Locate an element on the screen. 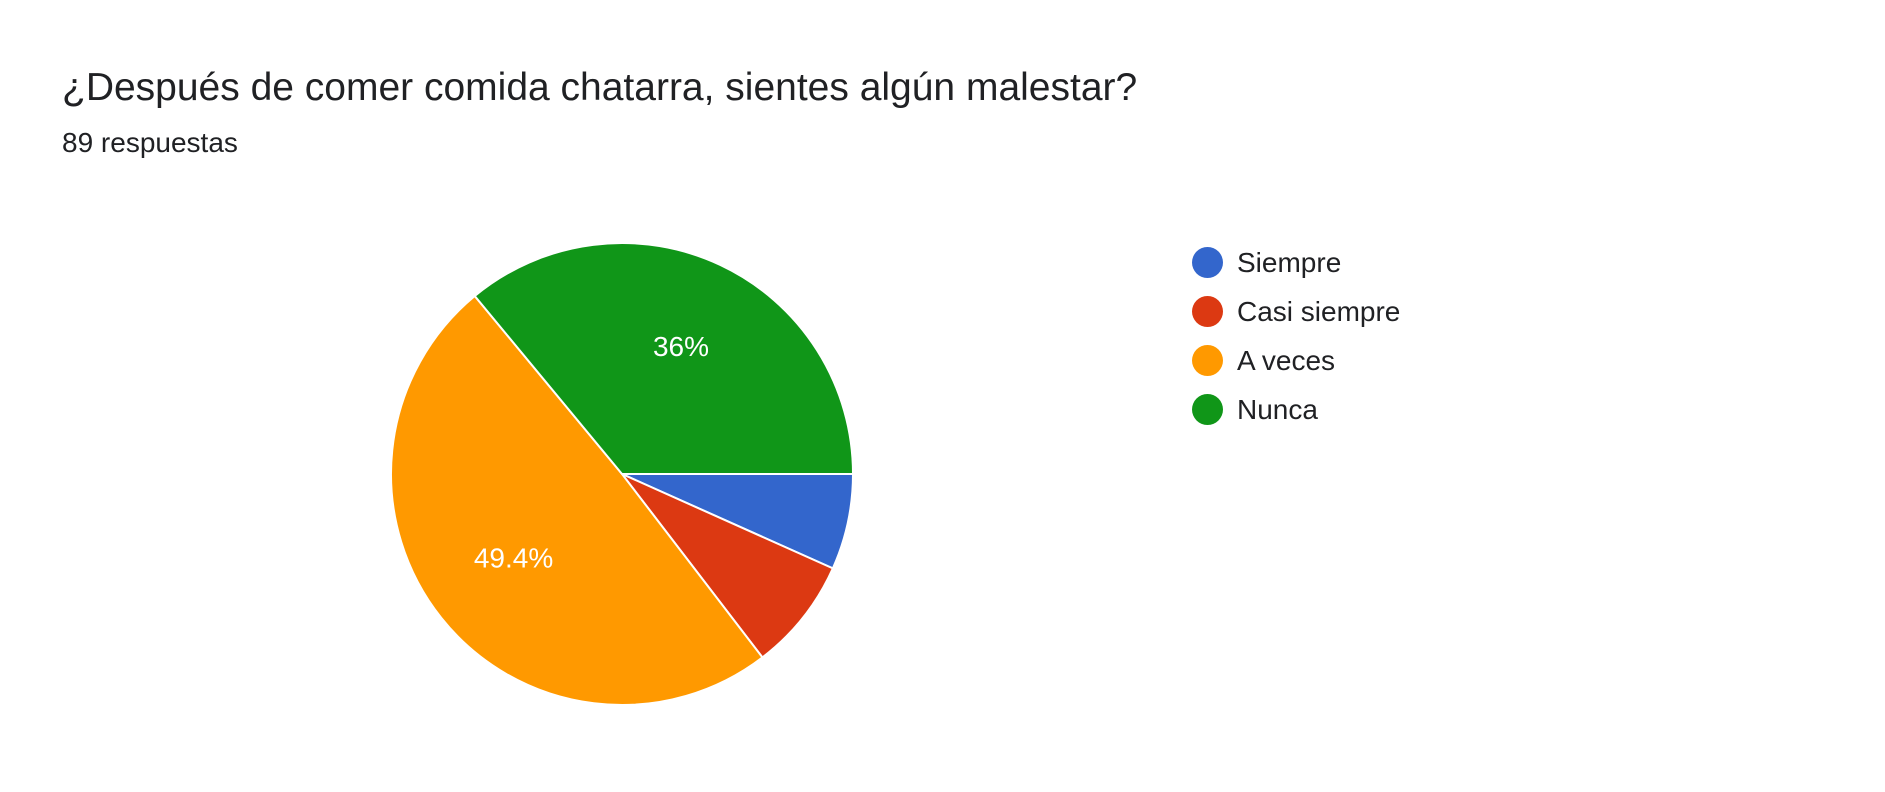 The image size is (1885, 792). legend-label-siempre: Siempre is located at coordinates (1289, 262).